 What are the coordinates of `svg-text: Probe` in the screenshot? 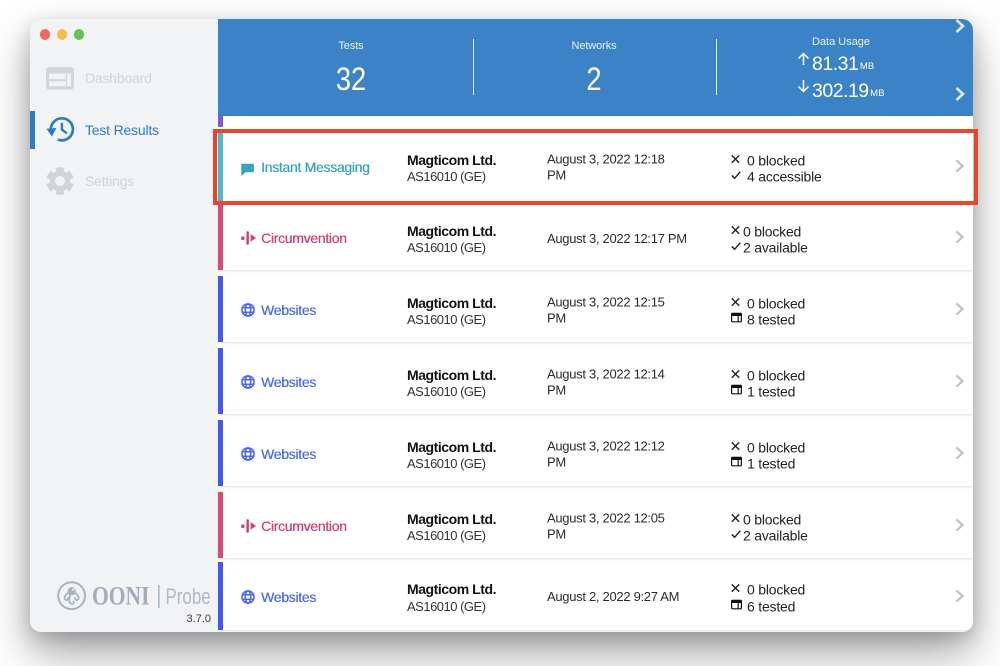 It's located at (188, 597).